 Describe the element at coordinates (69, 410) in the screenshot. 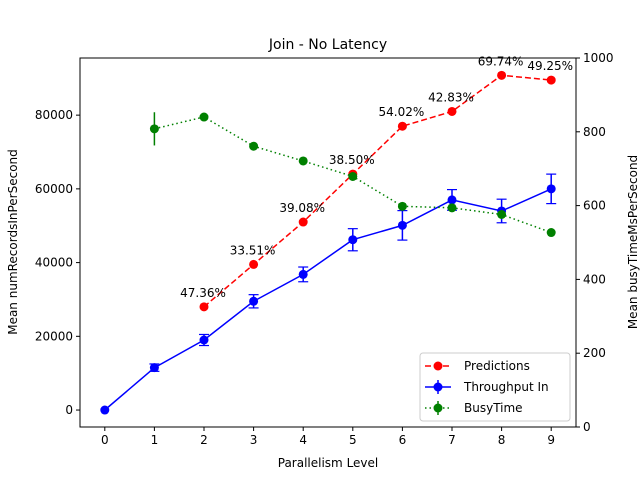

I see `y-tick-label: 0` at that location.